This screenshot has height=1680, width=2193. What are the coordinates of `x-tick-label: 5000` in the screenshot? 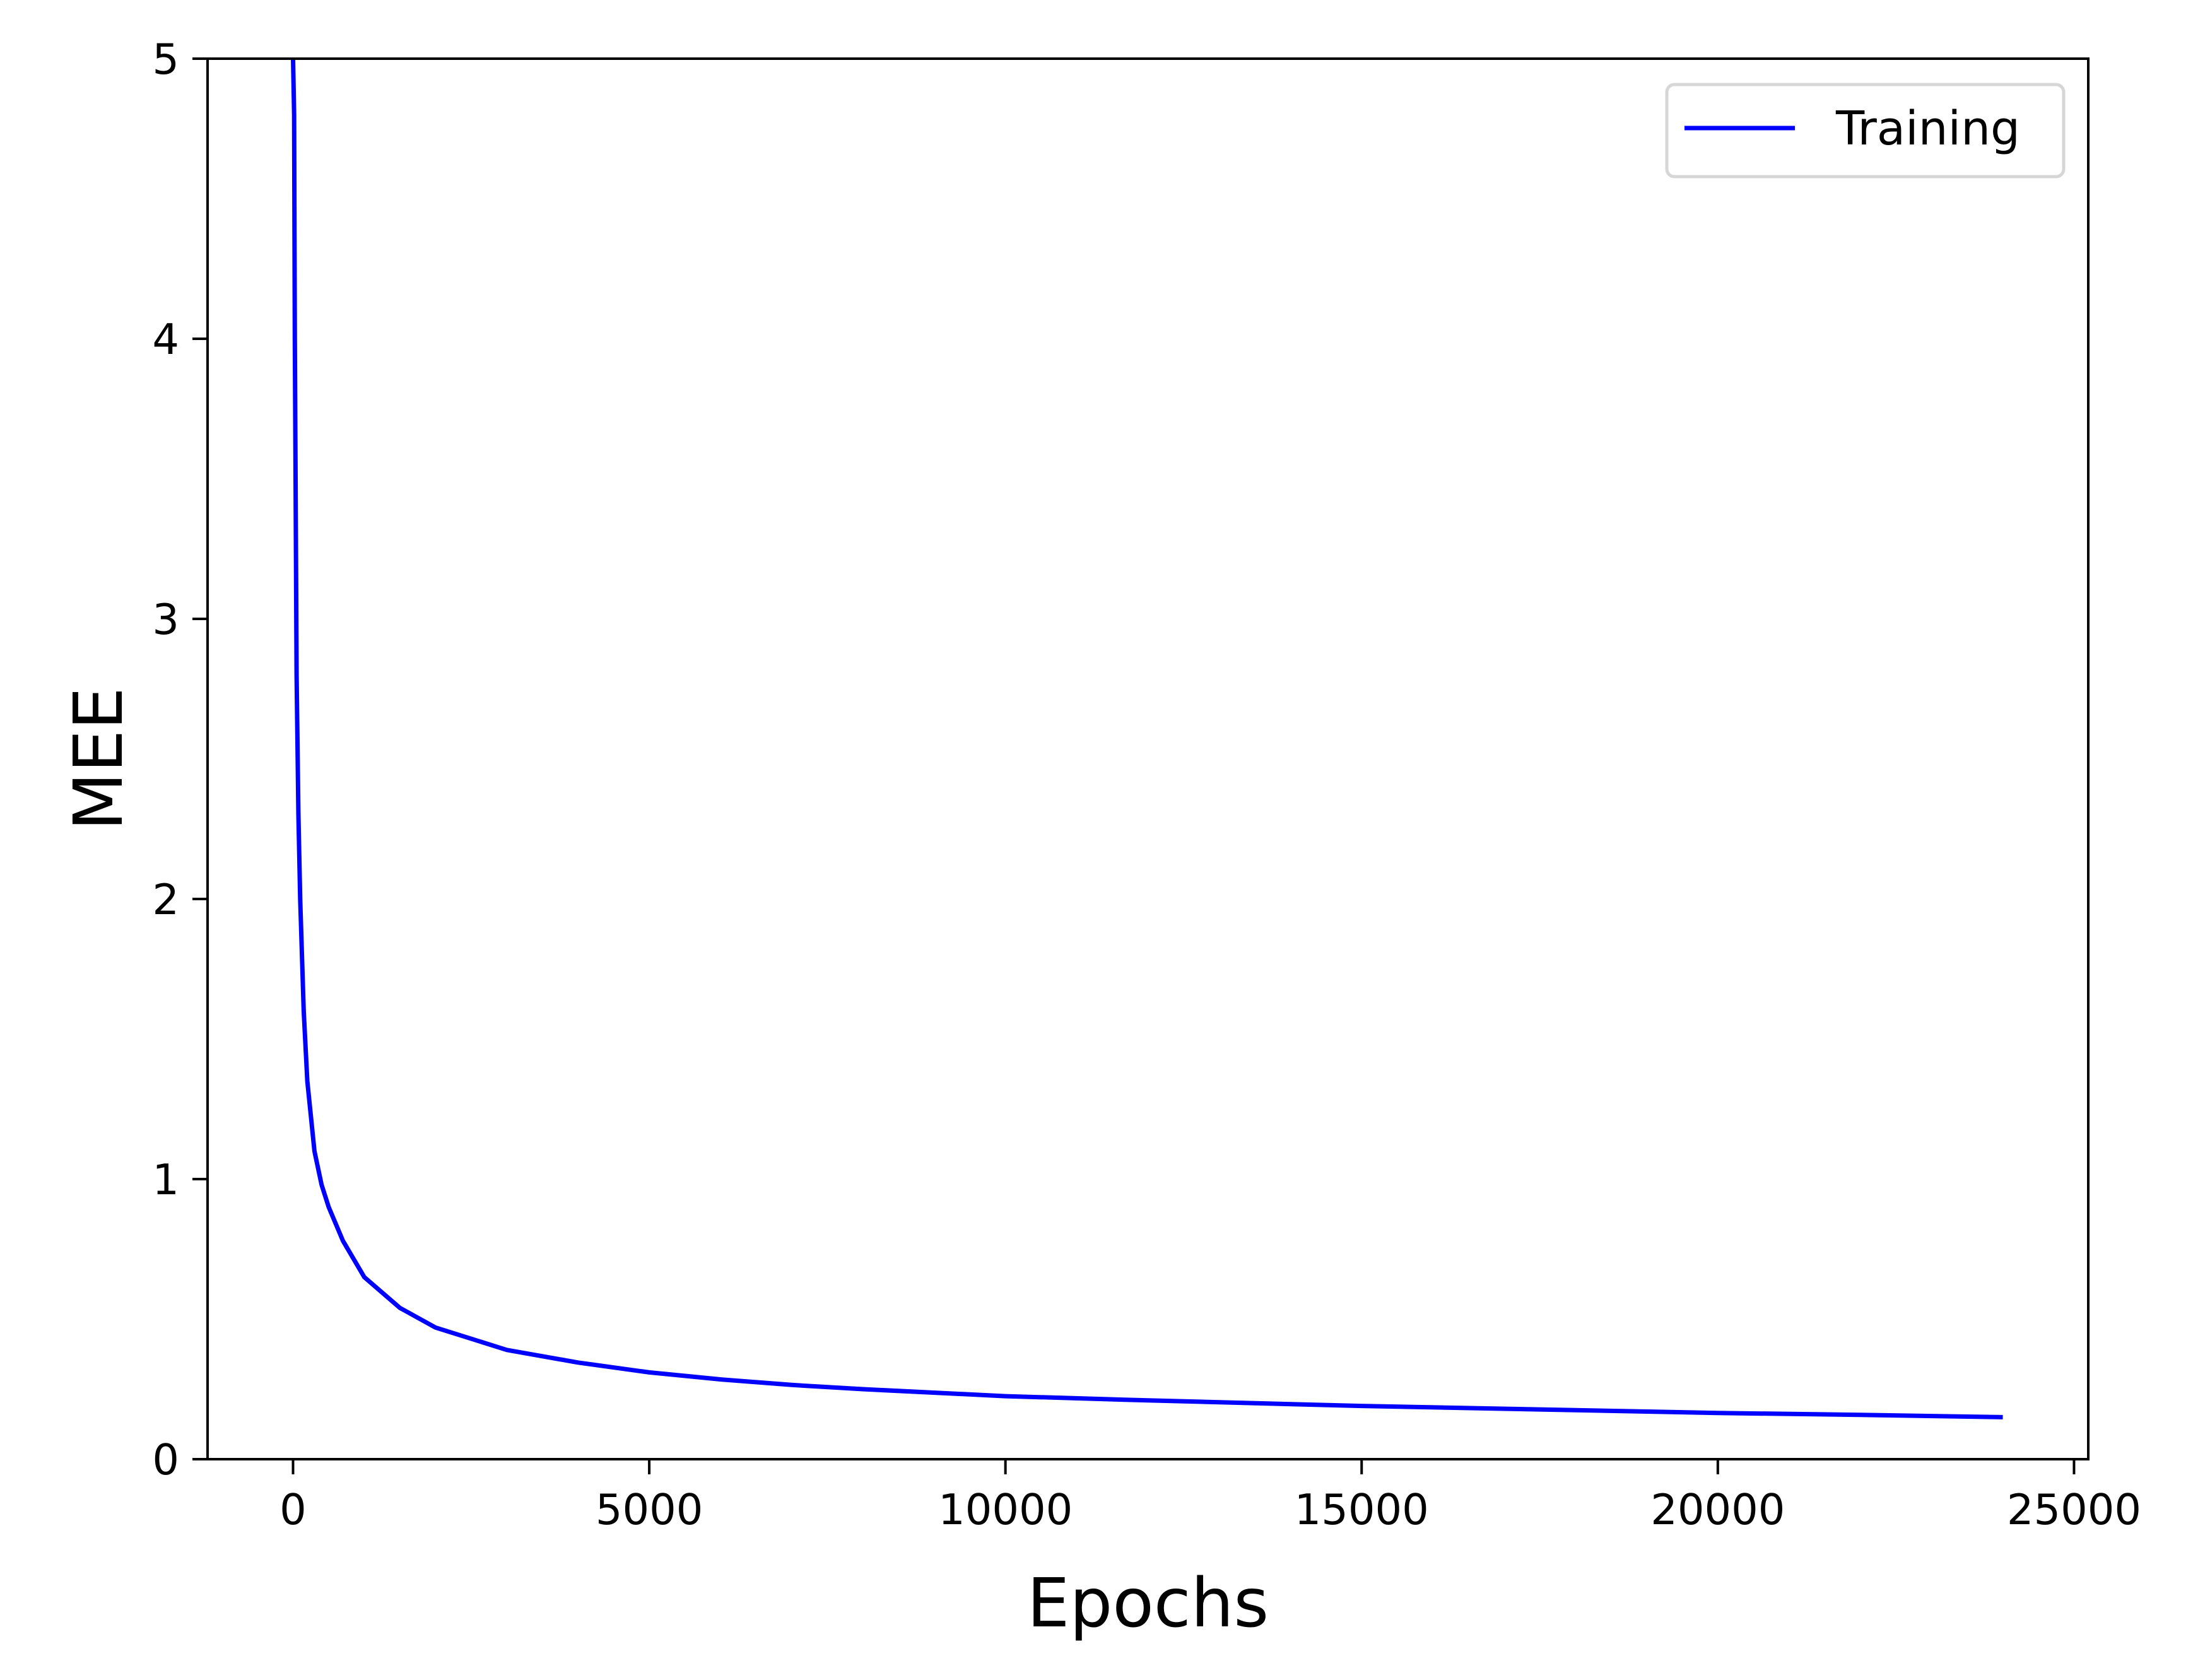 It's located at (649, 1509).